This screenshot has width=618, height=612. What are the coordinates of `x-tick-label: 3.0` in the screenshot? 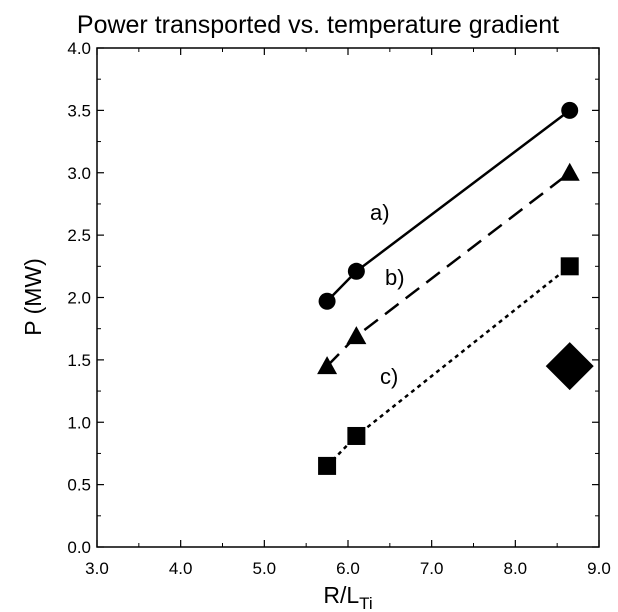 It's located at (97, 568).